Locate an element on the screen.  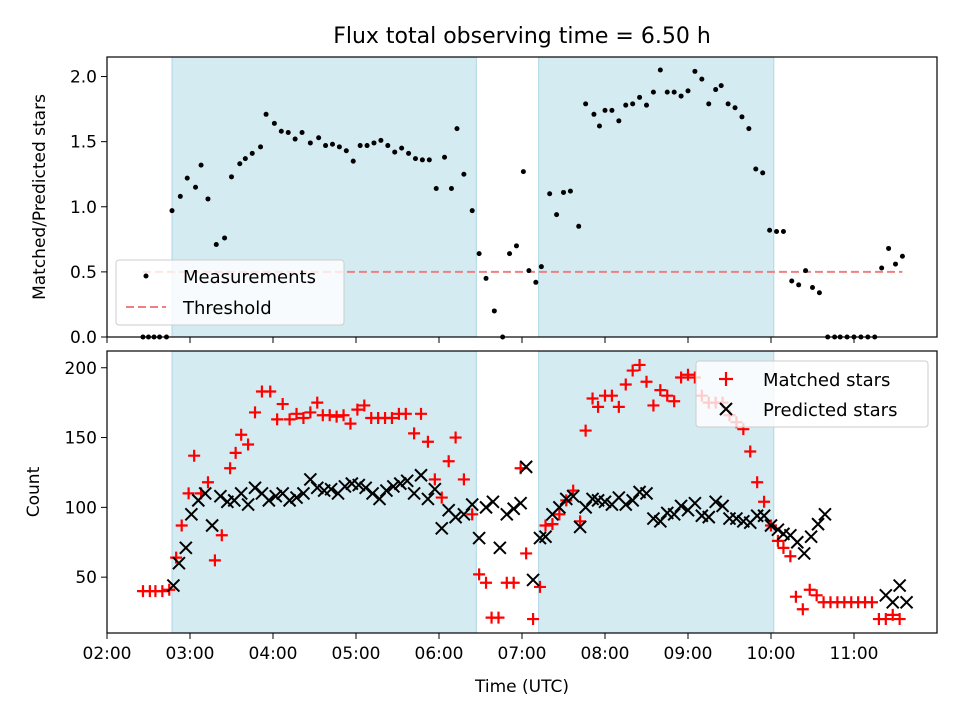
top-legend-box is located at coordinates (230, 292).